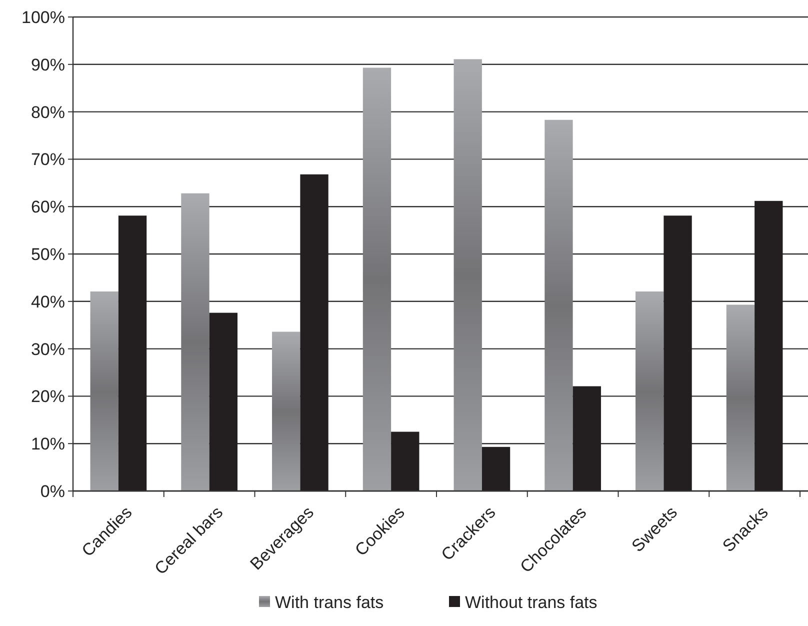 Image resolution: width=808 pixels, height=626 pixels. I want to click on y-tick-label: 80%, so click(47, 112).